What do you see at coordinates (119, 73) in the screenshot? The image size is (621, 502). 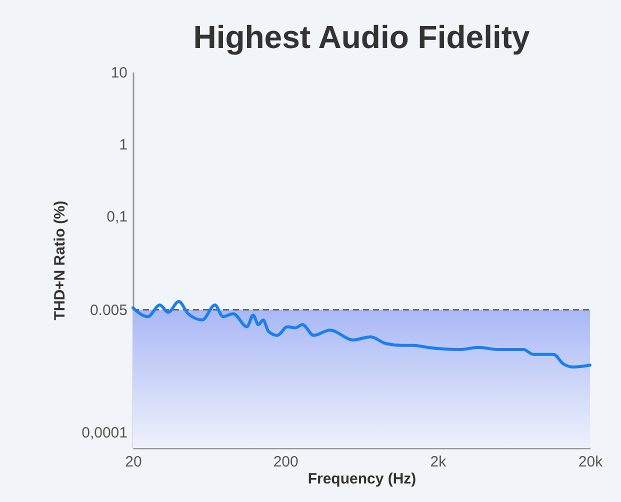 I see `y-tick-label: 10` at bounding box center [119, 73].